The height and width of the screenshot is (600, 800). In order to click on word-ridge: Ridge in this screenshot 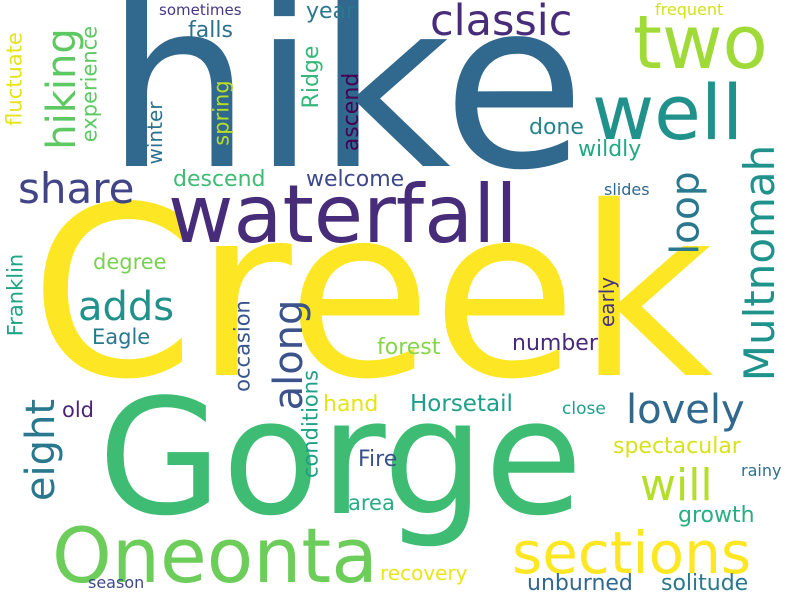, I will do `click(311, 77)`.